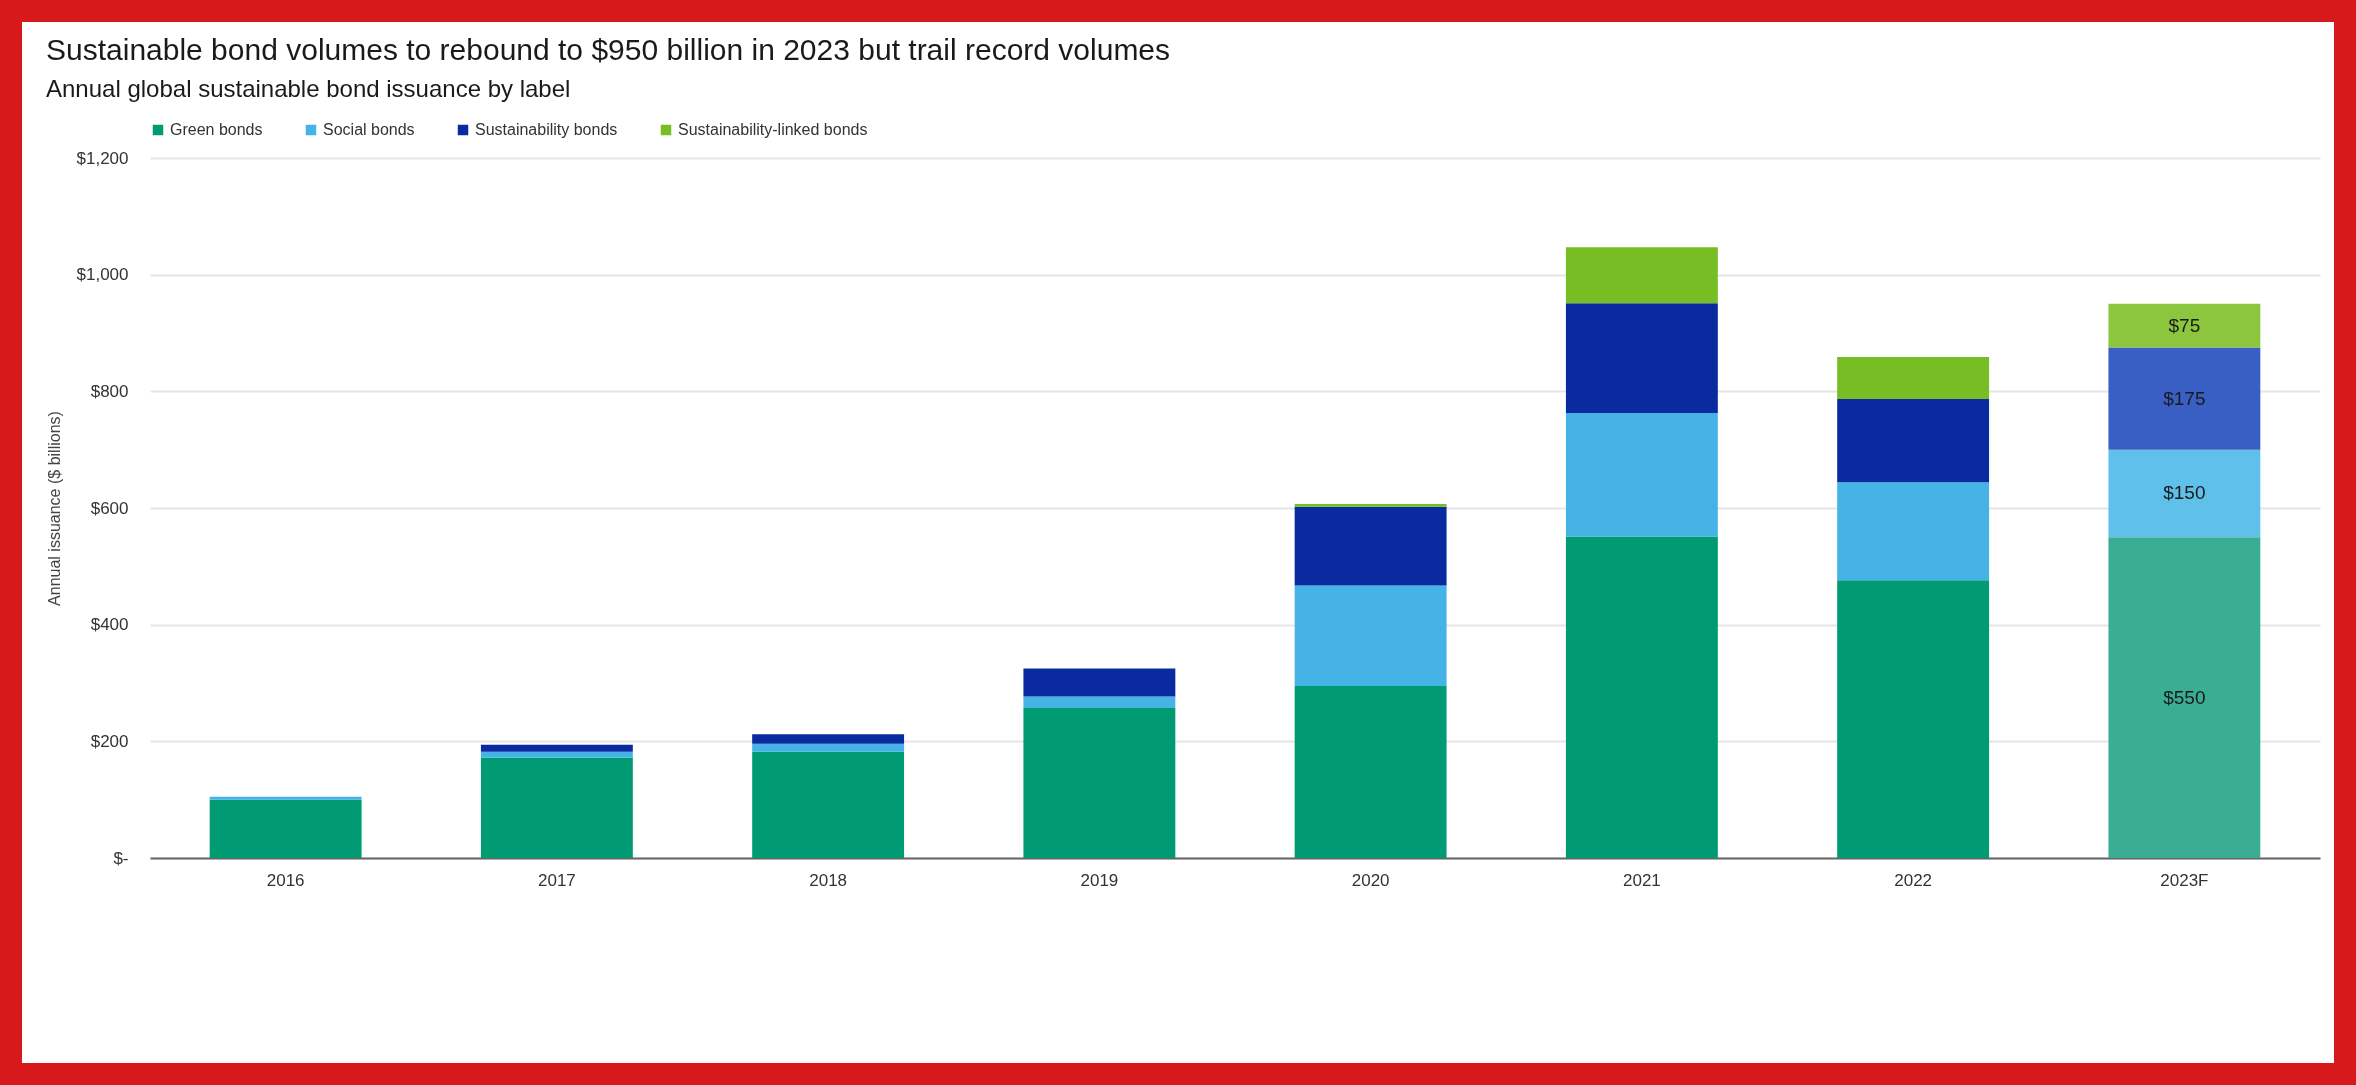 This screenshot has width=2356, height=1085. I want to click on x-tick-label: 2021, so click(1641, 880).